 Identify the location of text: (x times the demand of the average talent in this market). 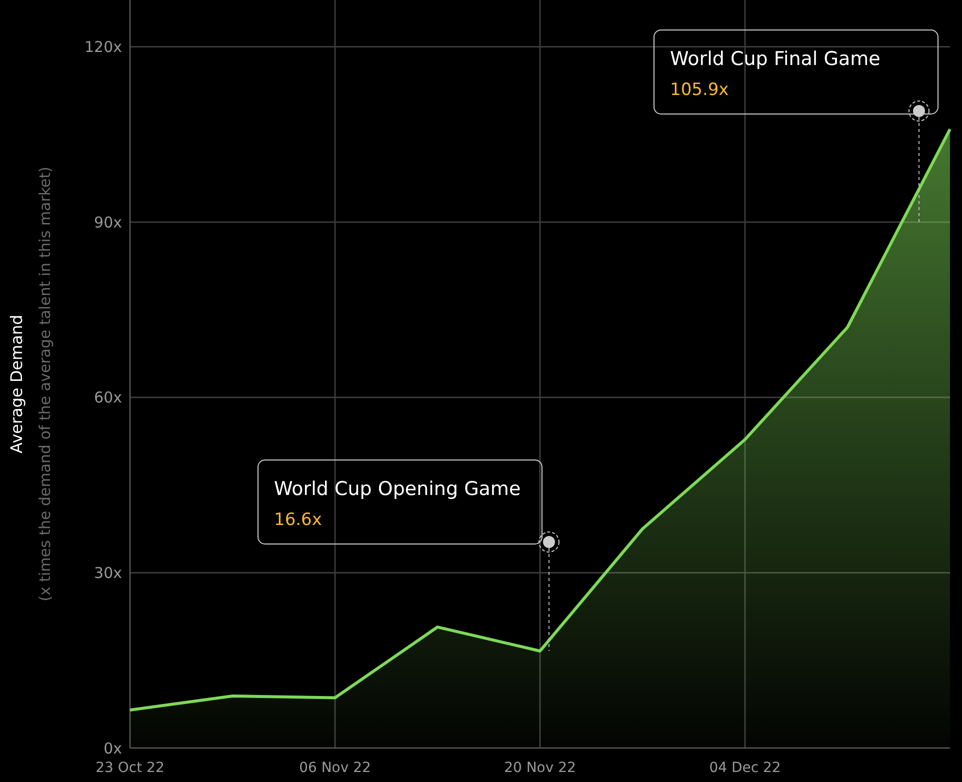
(45, 384).